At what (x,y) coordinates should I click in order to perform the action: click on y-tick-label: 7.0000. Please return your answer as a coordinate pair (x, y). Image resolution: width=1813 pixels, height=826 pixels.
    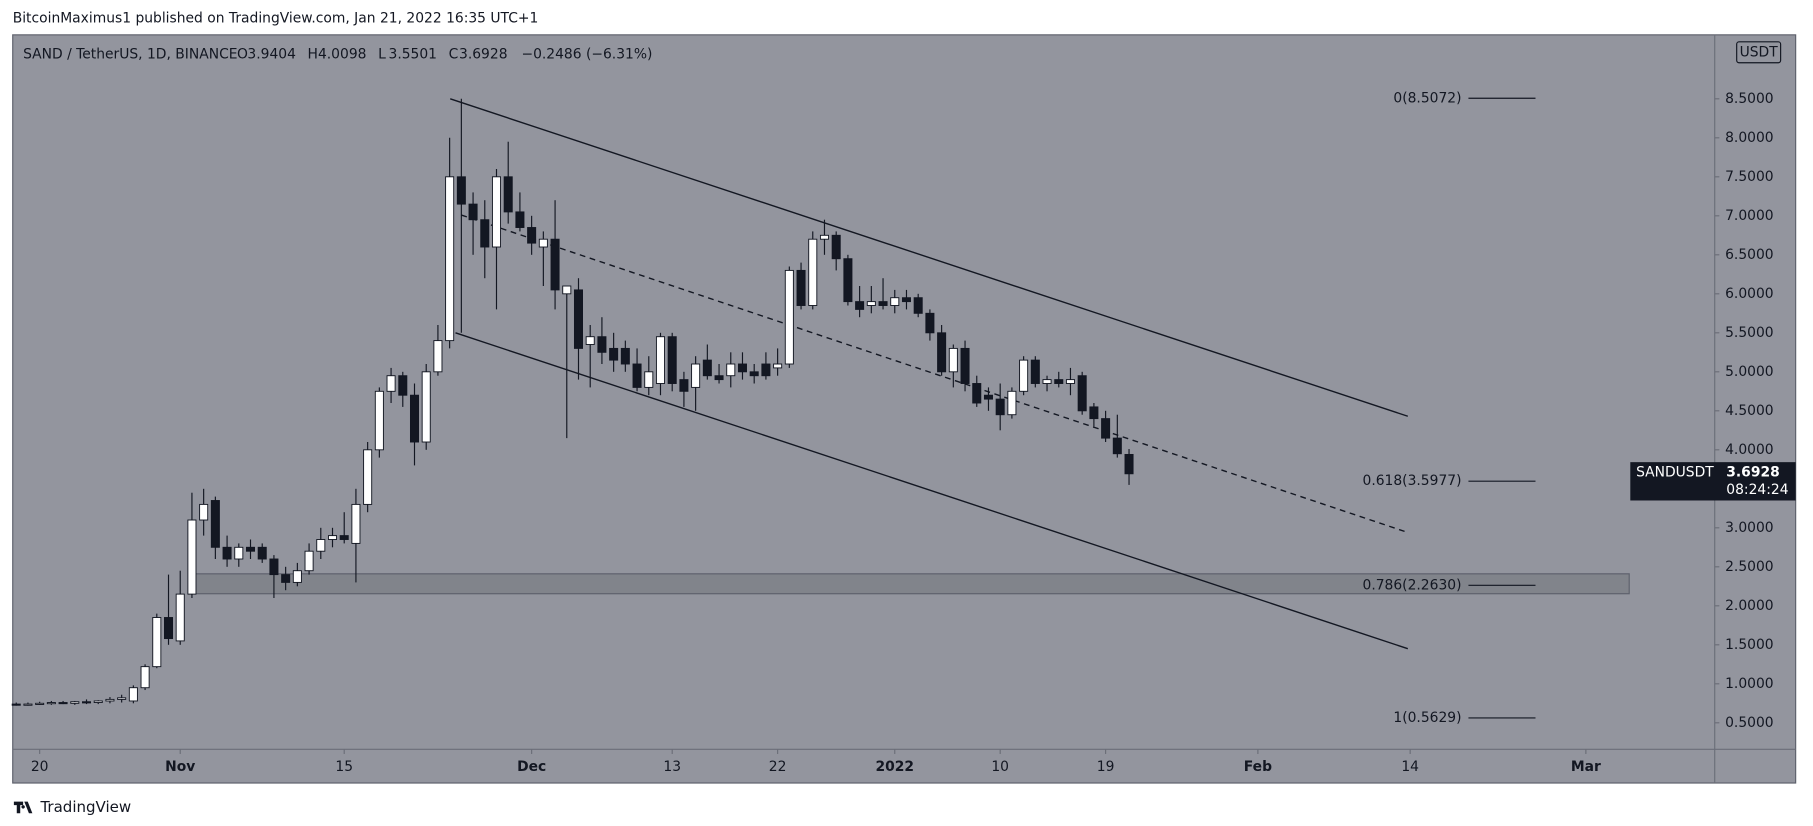
    Looking at the image, I should click on (1749, 216).